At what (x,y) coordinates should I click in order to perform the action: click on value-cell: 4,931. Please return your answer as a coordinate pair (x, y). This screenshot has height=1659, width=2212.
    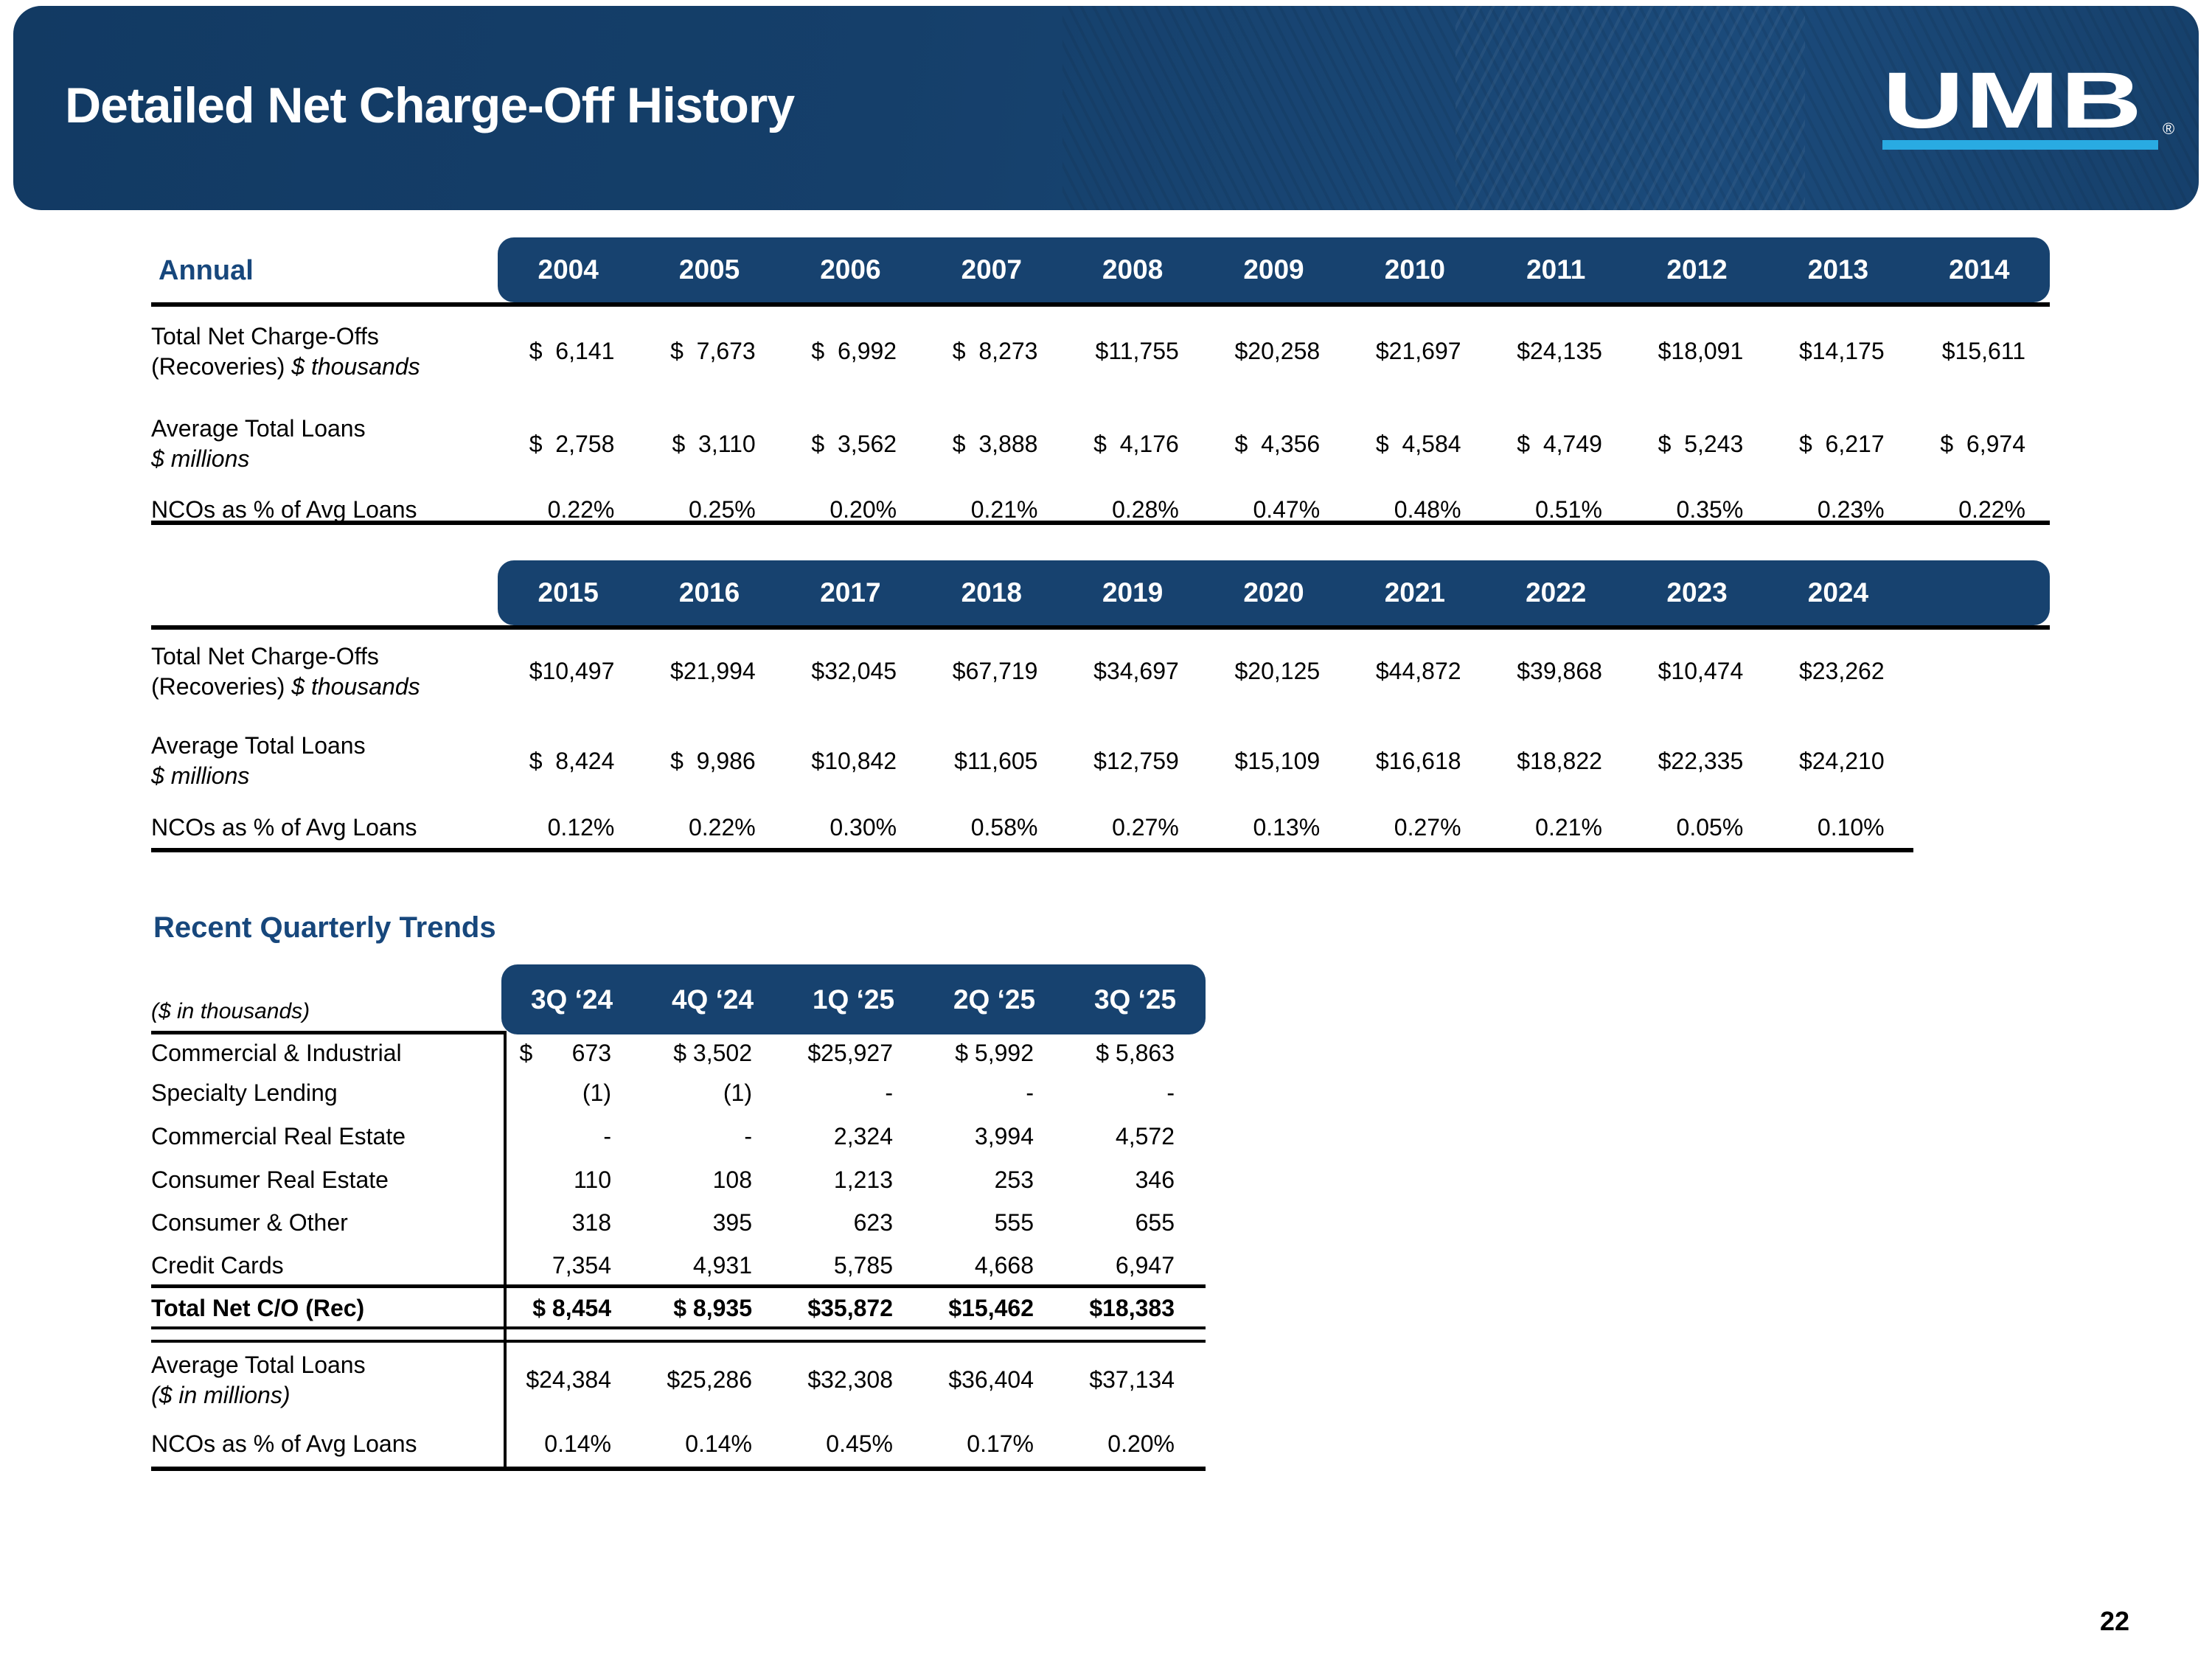
    Looking at the image, I should click on (722, 1265).